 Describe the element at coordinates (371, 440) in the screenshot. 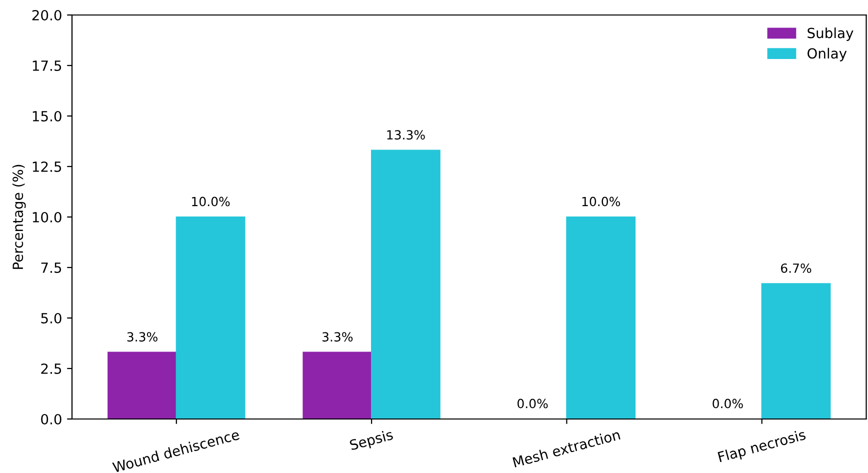

I see `x-tick-label: Sepsis` at that location.